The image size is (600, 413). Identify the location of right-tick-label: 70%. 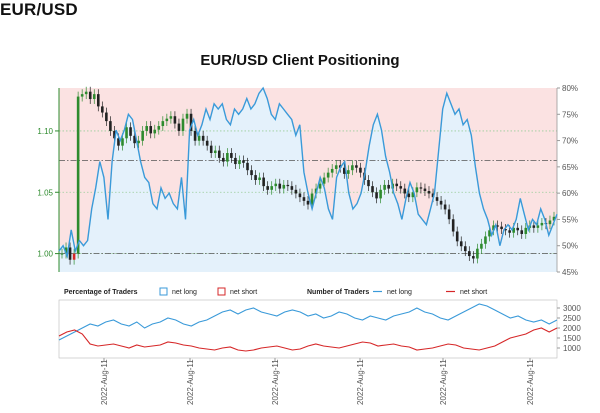
(570, 141).